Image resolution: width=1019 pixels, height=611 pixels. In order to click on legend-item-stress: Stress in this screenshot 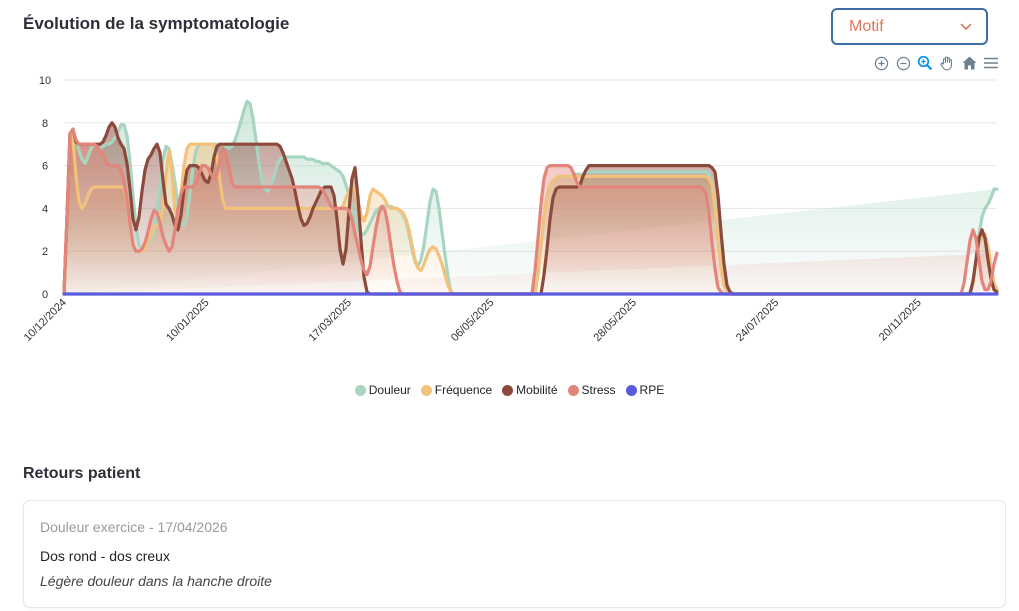, I will do `click(591, 390)`.